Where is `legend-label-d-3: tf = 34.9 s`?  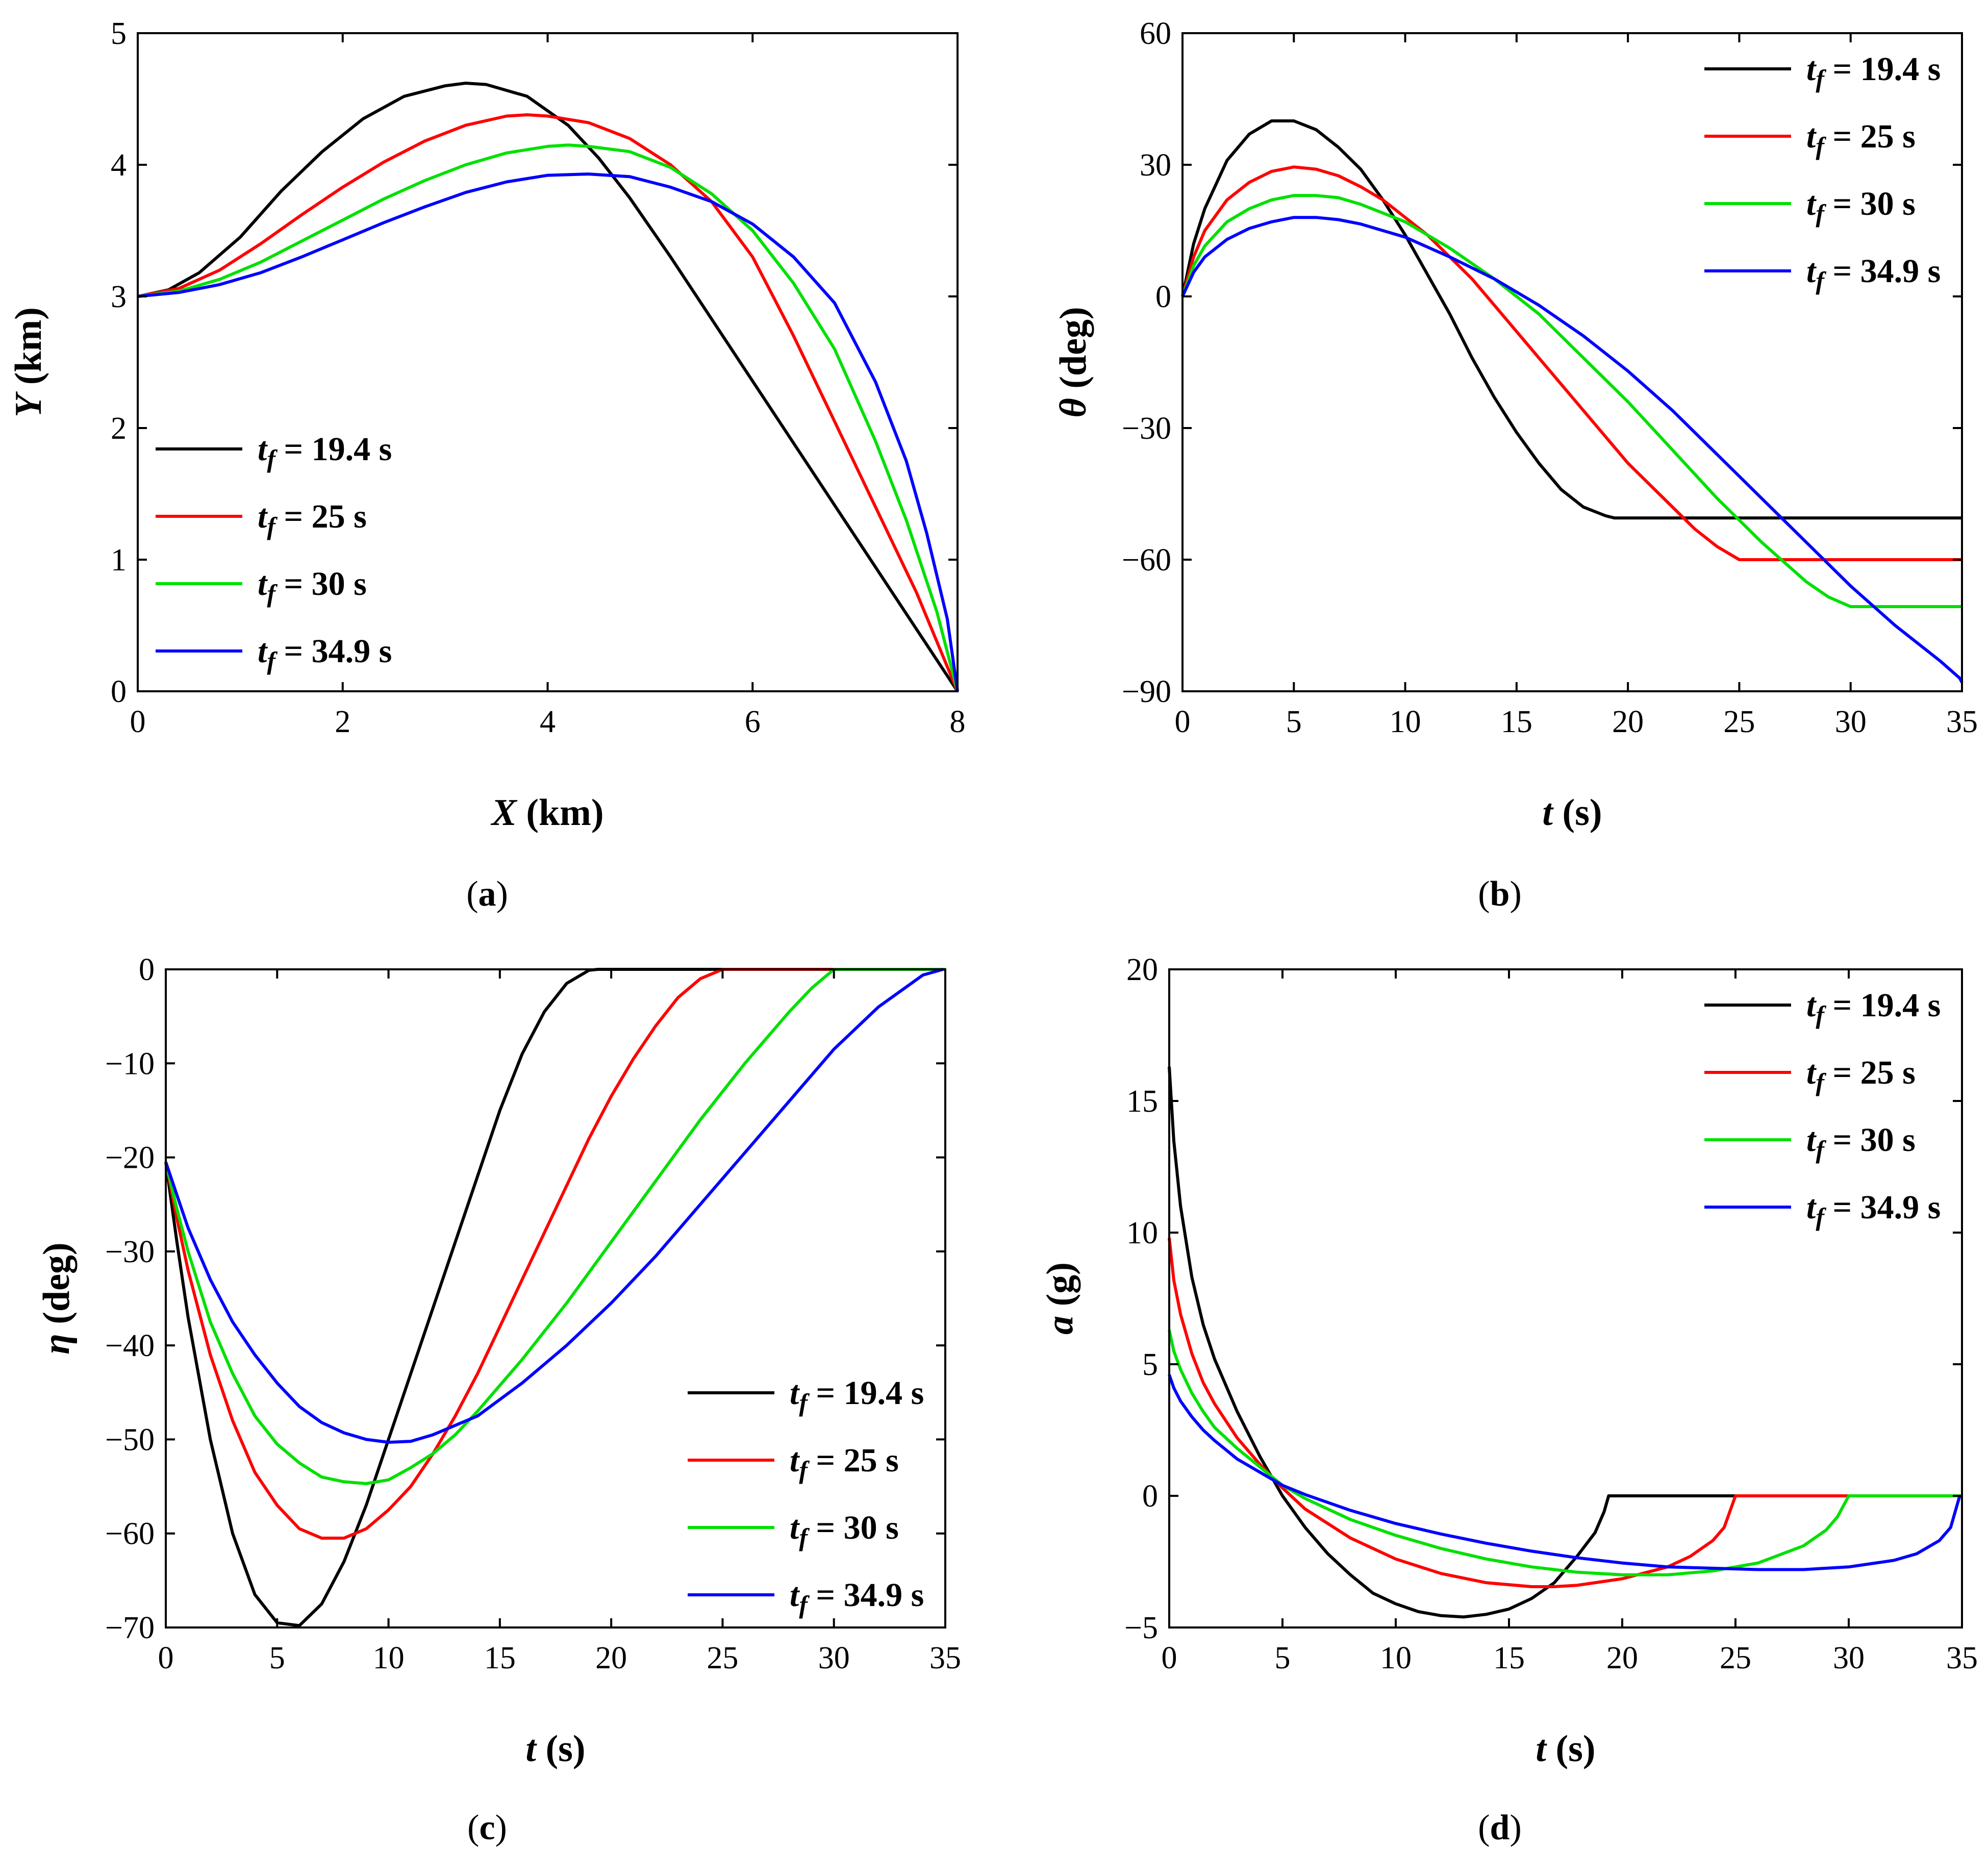
legend-label-d-3: tf = 34.9 s is located at coordinates (1873, 1210).